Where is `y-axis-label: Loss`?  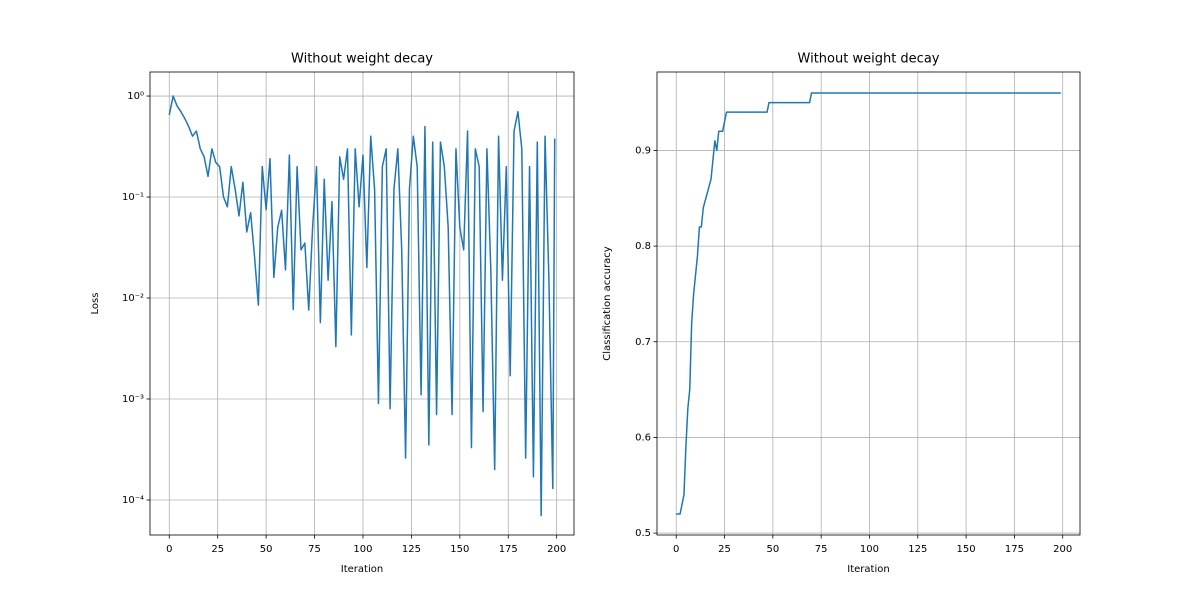 y-axis-label: Loss is located at coordinates (95, 304).